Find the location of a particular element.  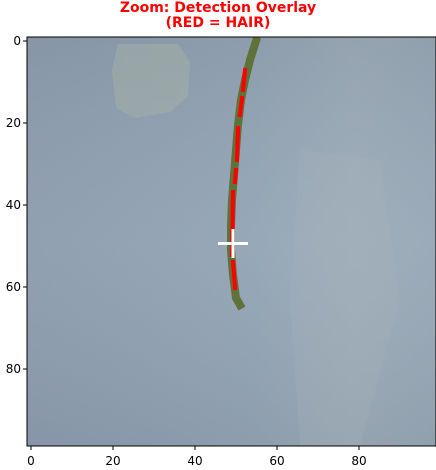

crosshair-marker is located at coordinates (233, 243).